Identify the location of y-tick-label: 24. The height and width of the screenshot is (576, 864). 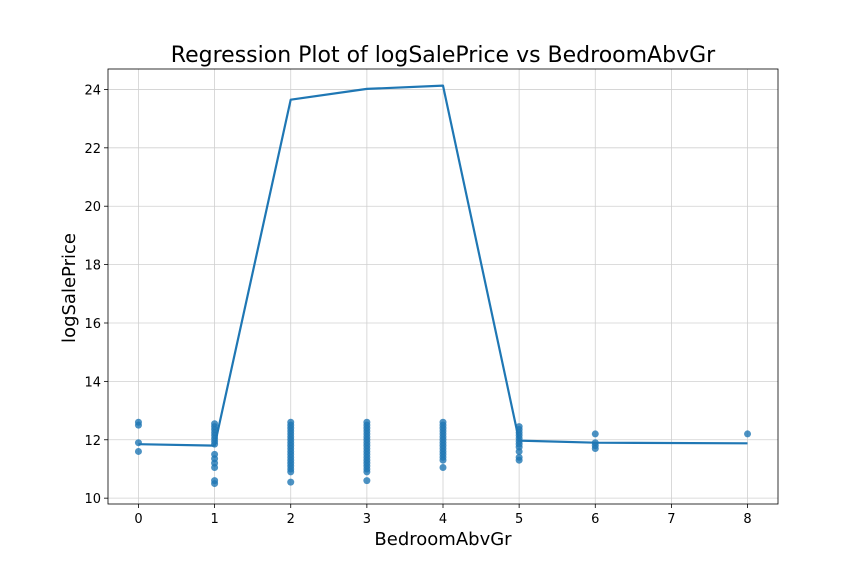
(92, 90).